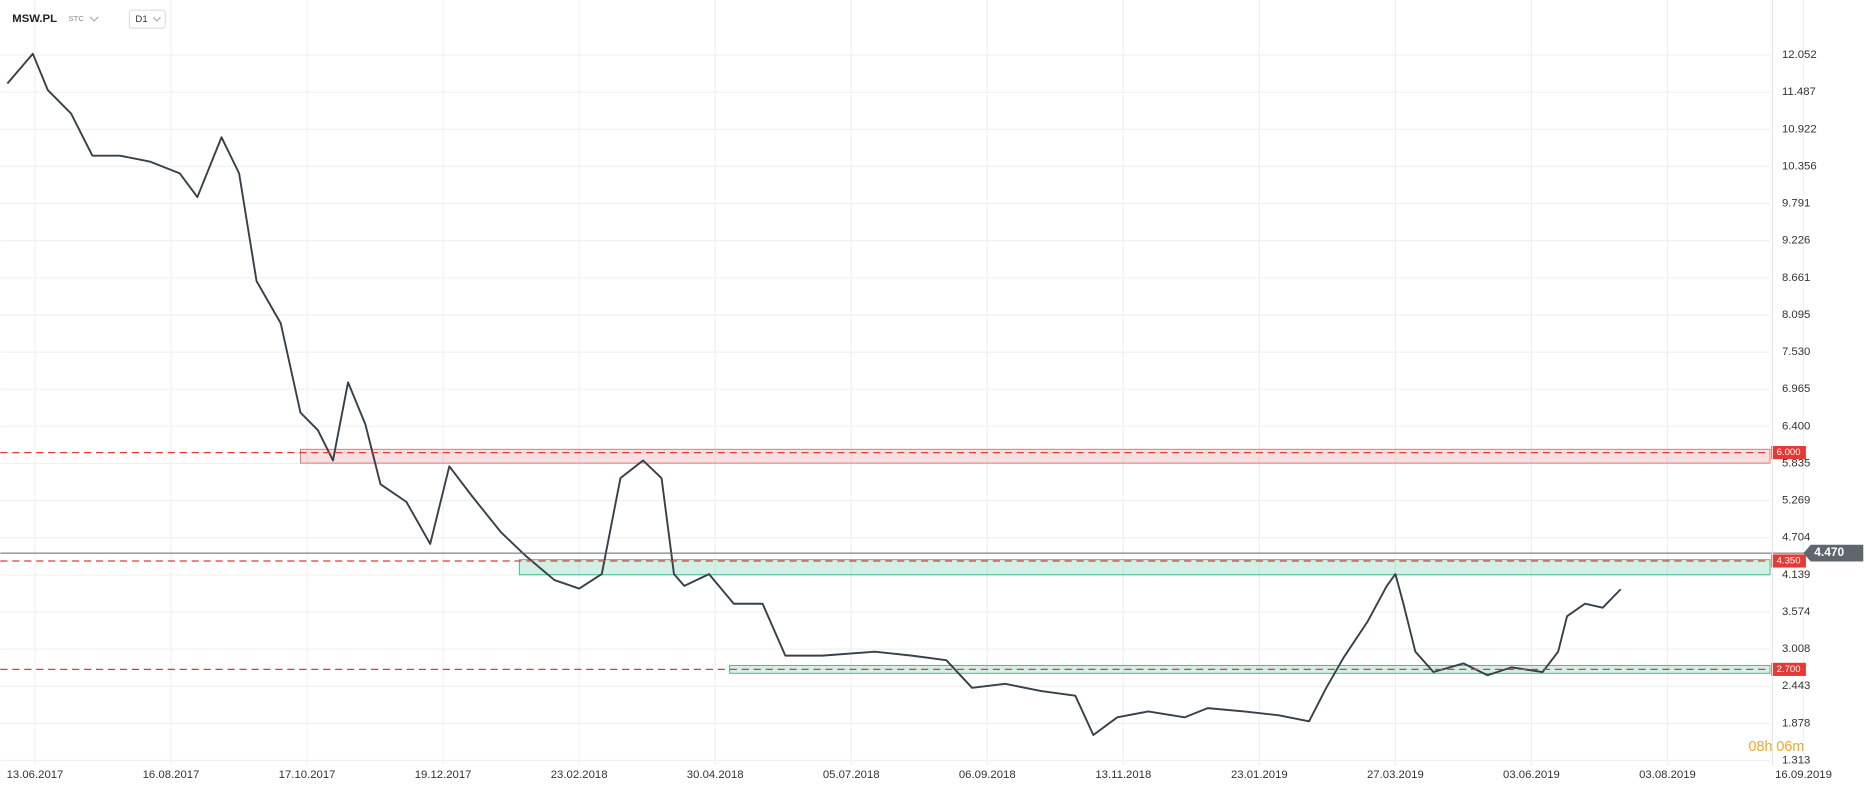 The image size is (1866, 788). I want to click on y-tick-label: 8.095, so click(1796, 315).